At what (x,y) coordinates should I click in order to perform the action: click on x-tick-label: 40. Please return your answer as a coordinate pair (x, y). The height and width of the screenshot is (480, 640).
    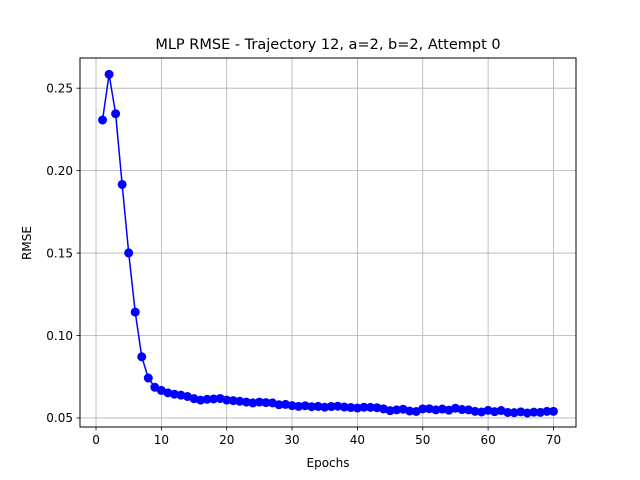
    Looking at the image, I should click on (357, 440).